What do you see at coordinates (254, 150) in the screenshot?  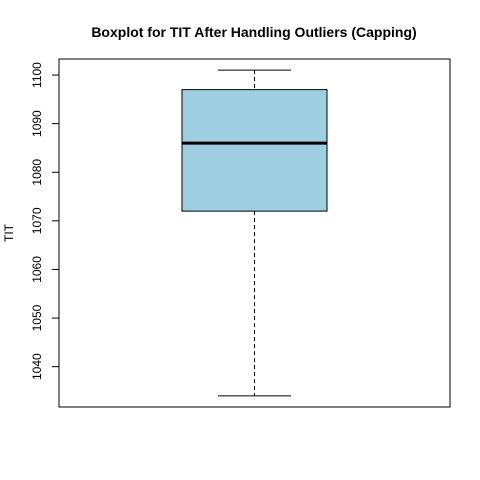 I see `iqr-box` at bounding box center [254, 150].